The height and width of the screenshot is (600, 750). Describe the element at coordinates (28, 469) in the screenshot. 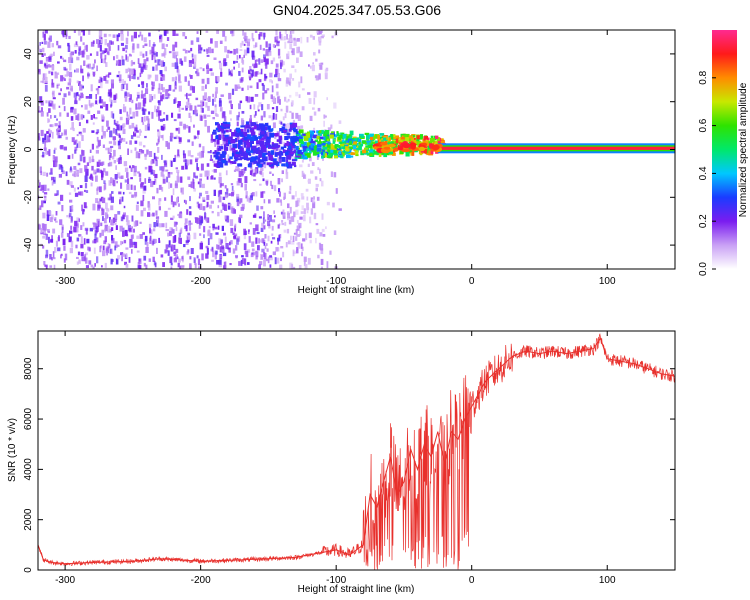

I see `y-tick-label: 4000` at that location.